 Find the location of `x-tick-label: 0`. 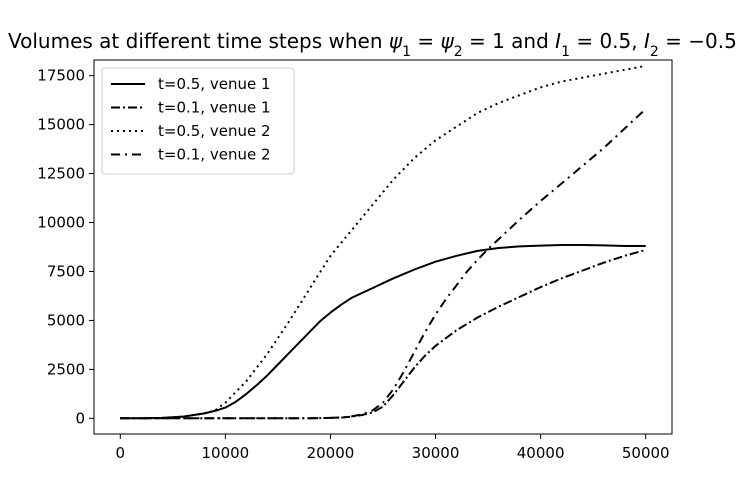

x-tick-label: 0 is located at coordinates (120, 453).